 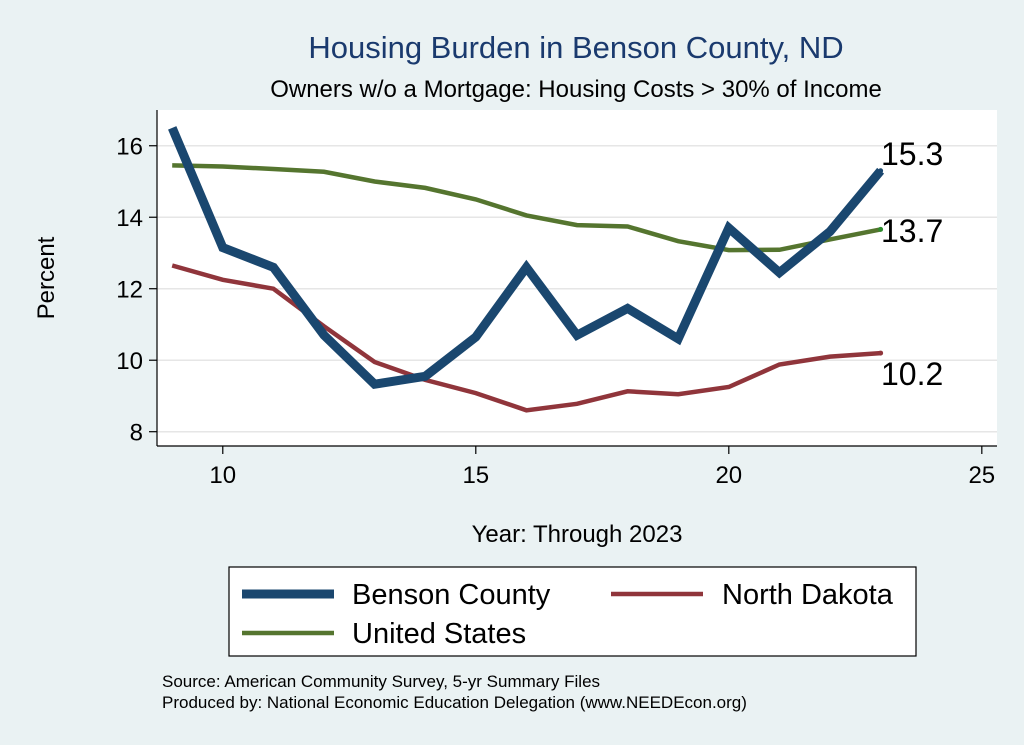 What do you see at coordinates (475, 475) in the screenshot?
I see `x-tick-label: 15` at bounding box center [475, 475].